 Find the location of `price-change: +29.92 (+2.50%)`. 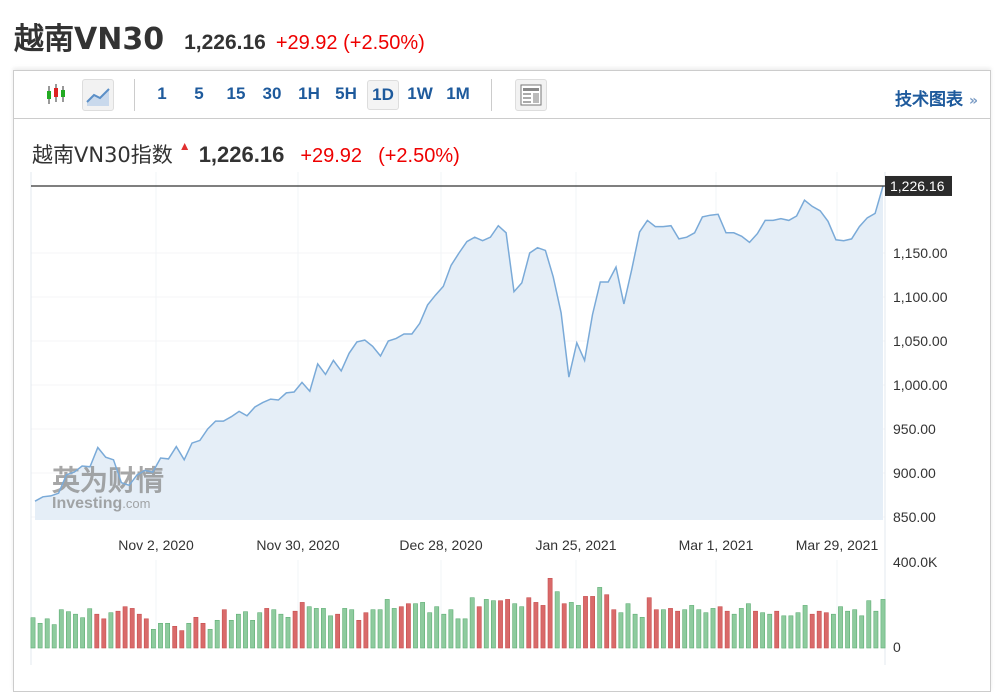

price-change: +29.92 (+2.50%) is located at coordinates (350, 43).